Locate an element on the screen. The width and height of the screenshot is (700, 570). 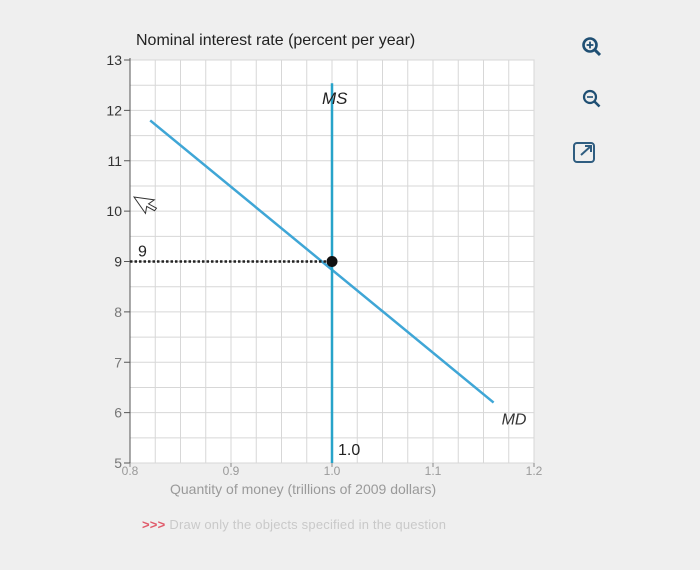
equilibrium-x-label: 1.0 is located at coordinates (349, 450).